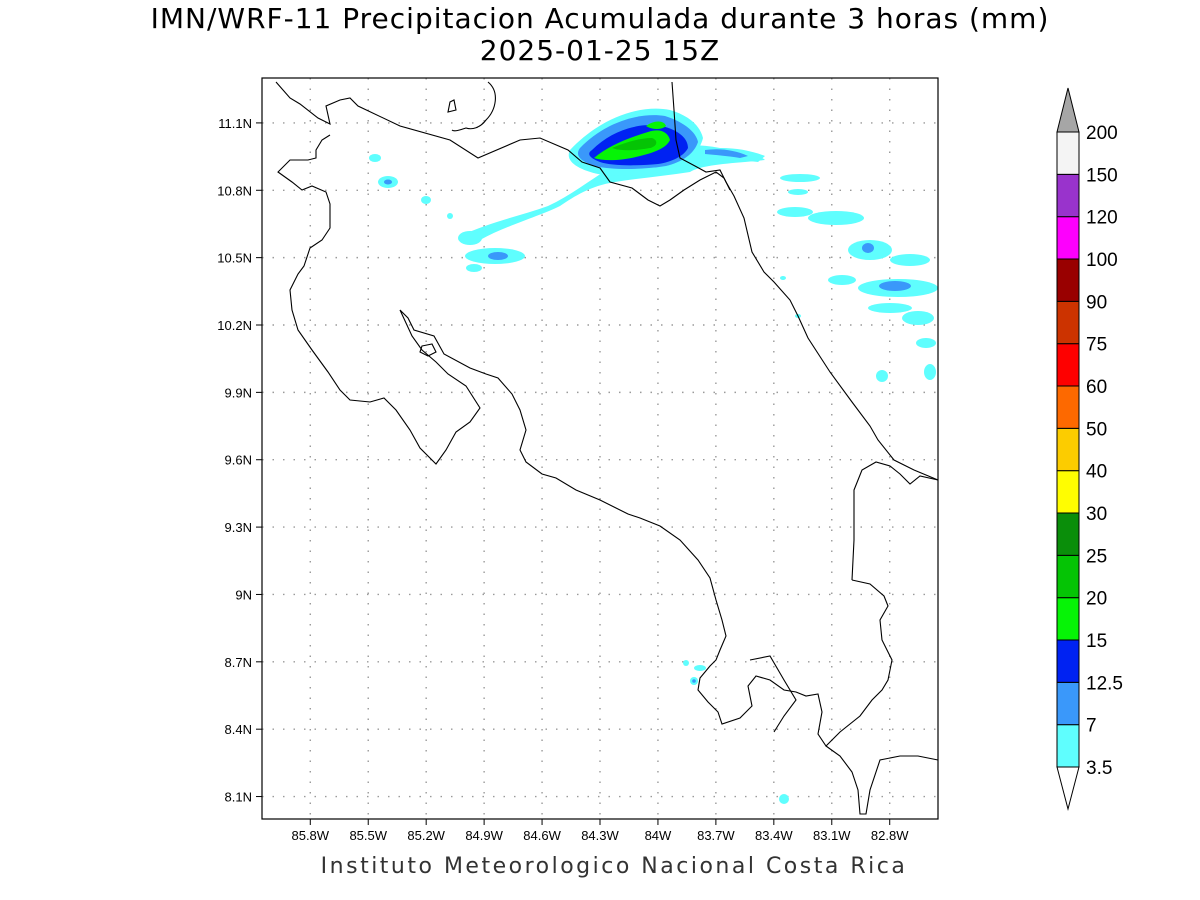 The height and width of the screenshot is (900, 1200). I want to click on colorbar-label: 100, so click(1102, 260).